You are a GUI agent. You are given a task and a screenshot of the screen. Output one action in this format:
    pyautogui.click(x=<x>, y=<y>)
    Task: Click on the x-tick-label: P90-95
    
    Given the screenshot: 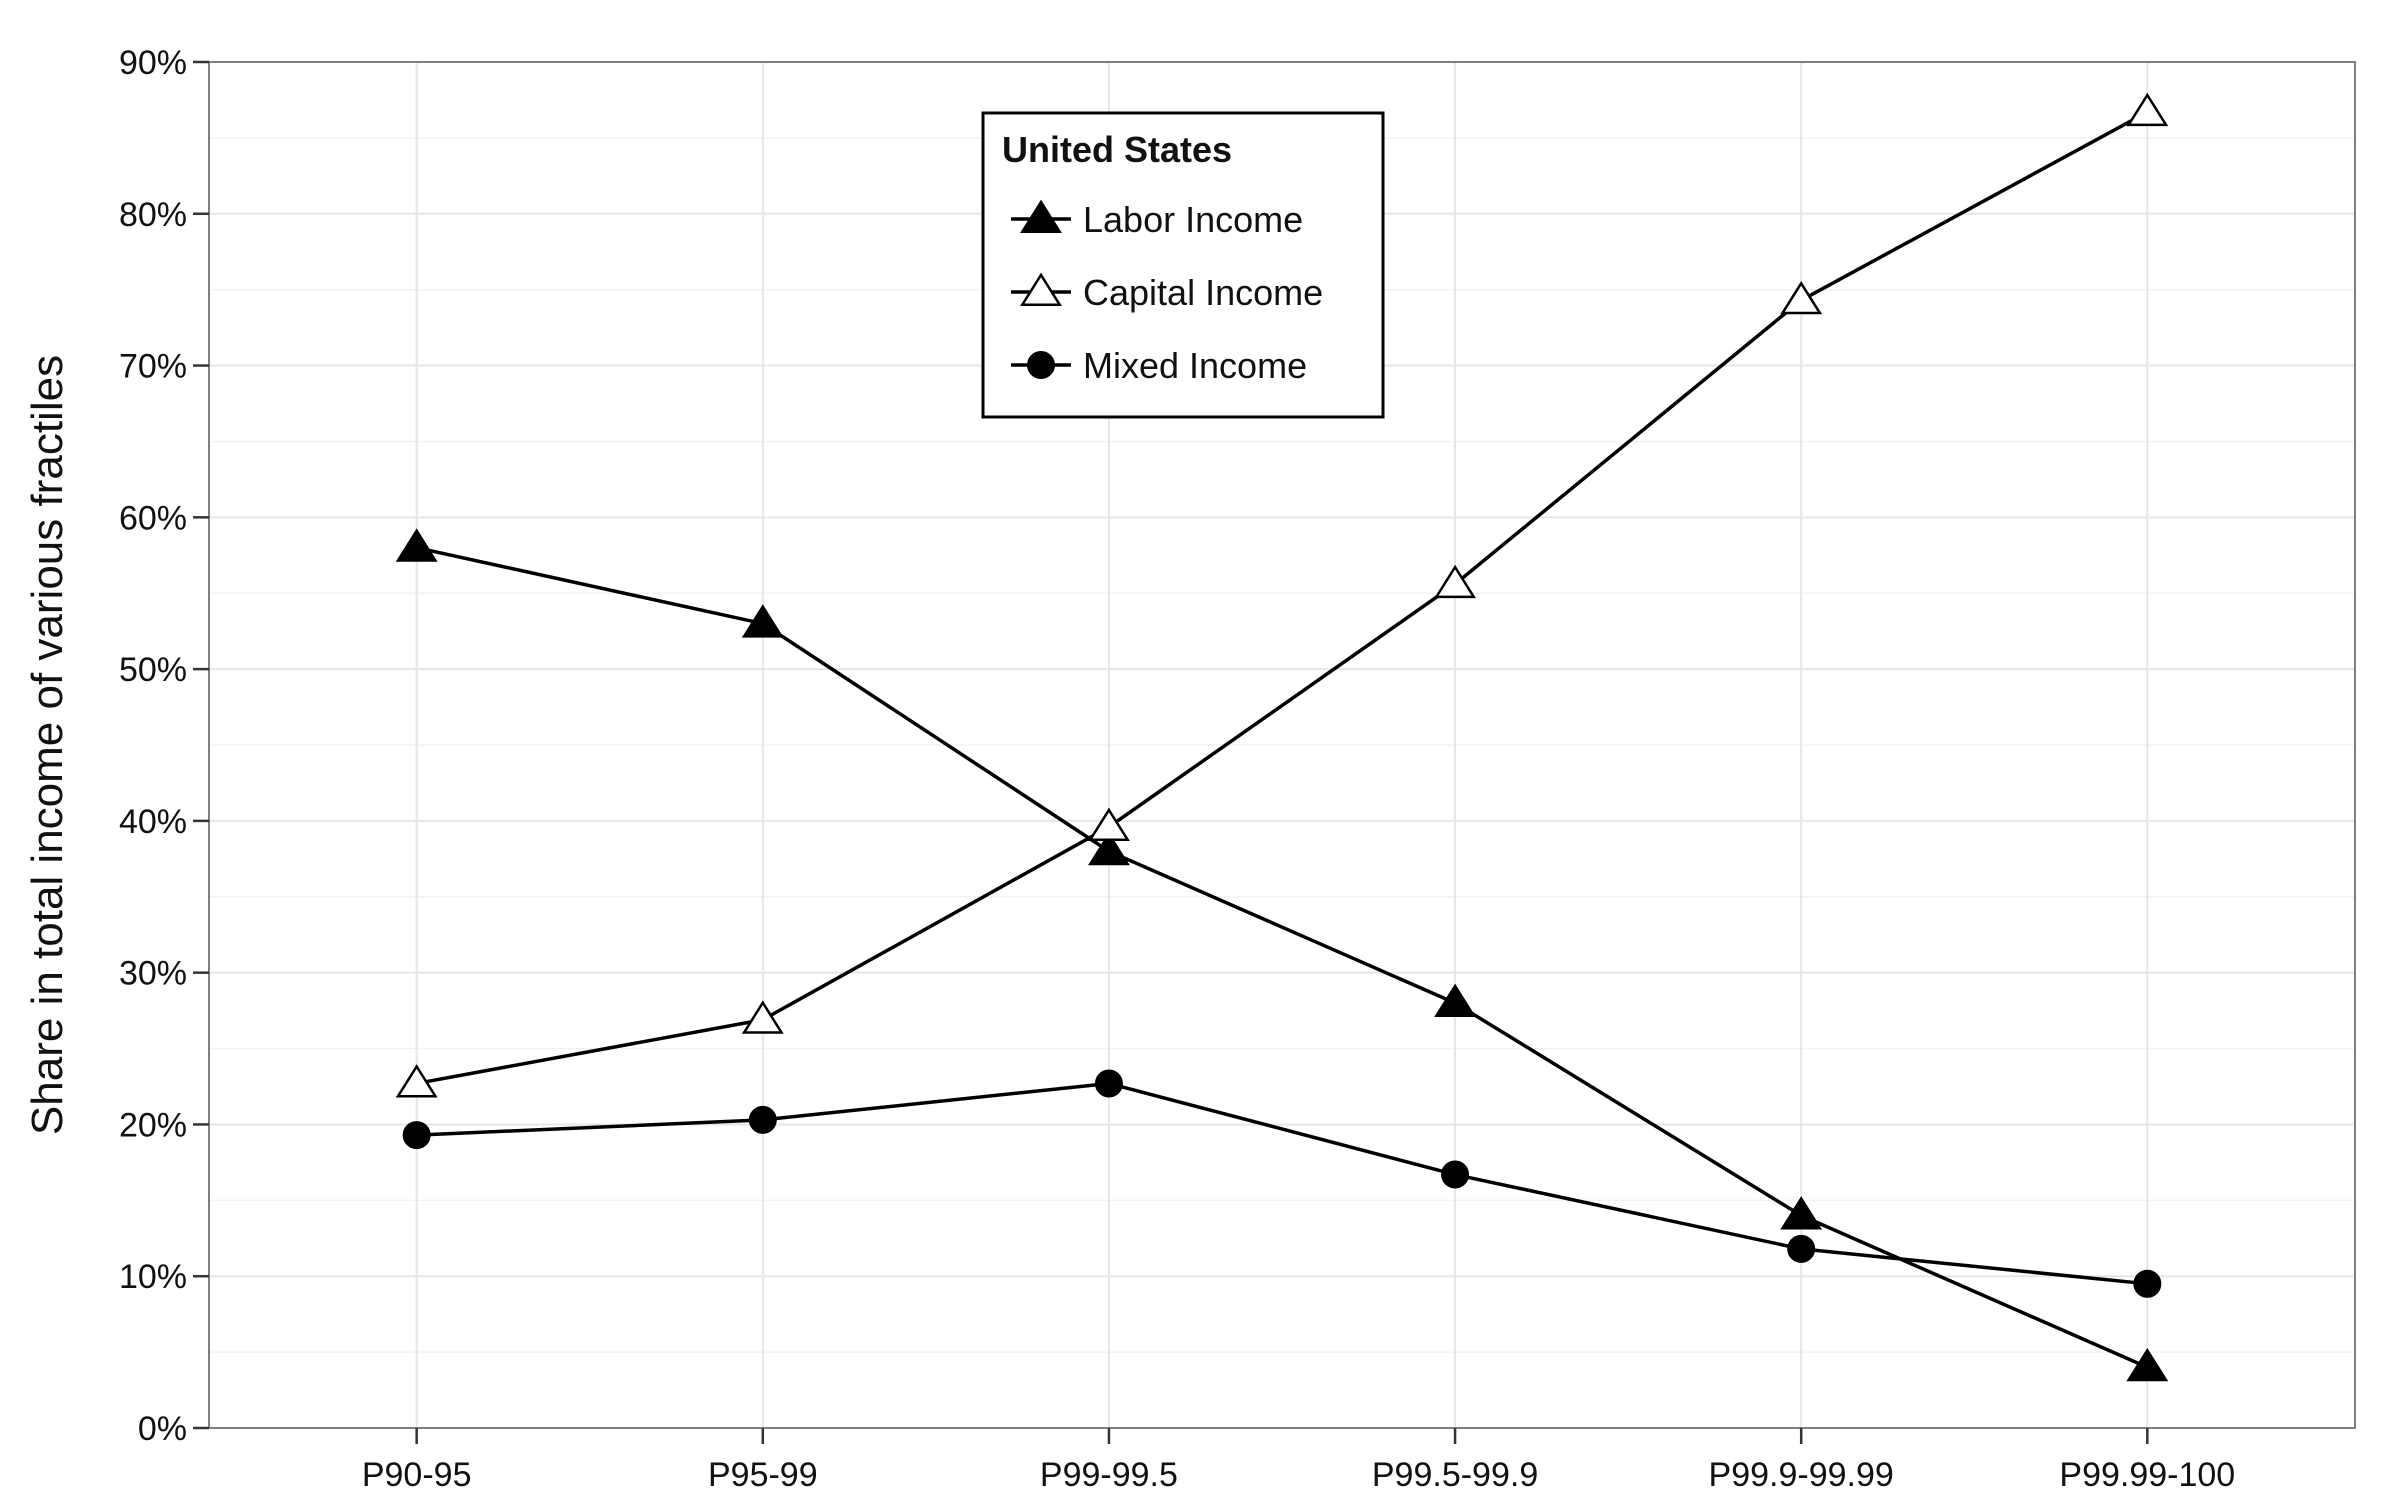 What is the action you would take?
    pyautogui.click(x=417, y=1475)
    